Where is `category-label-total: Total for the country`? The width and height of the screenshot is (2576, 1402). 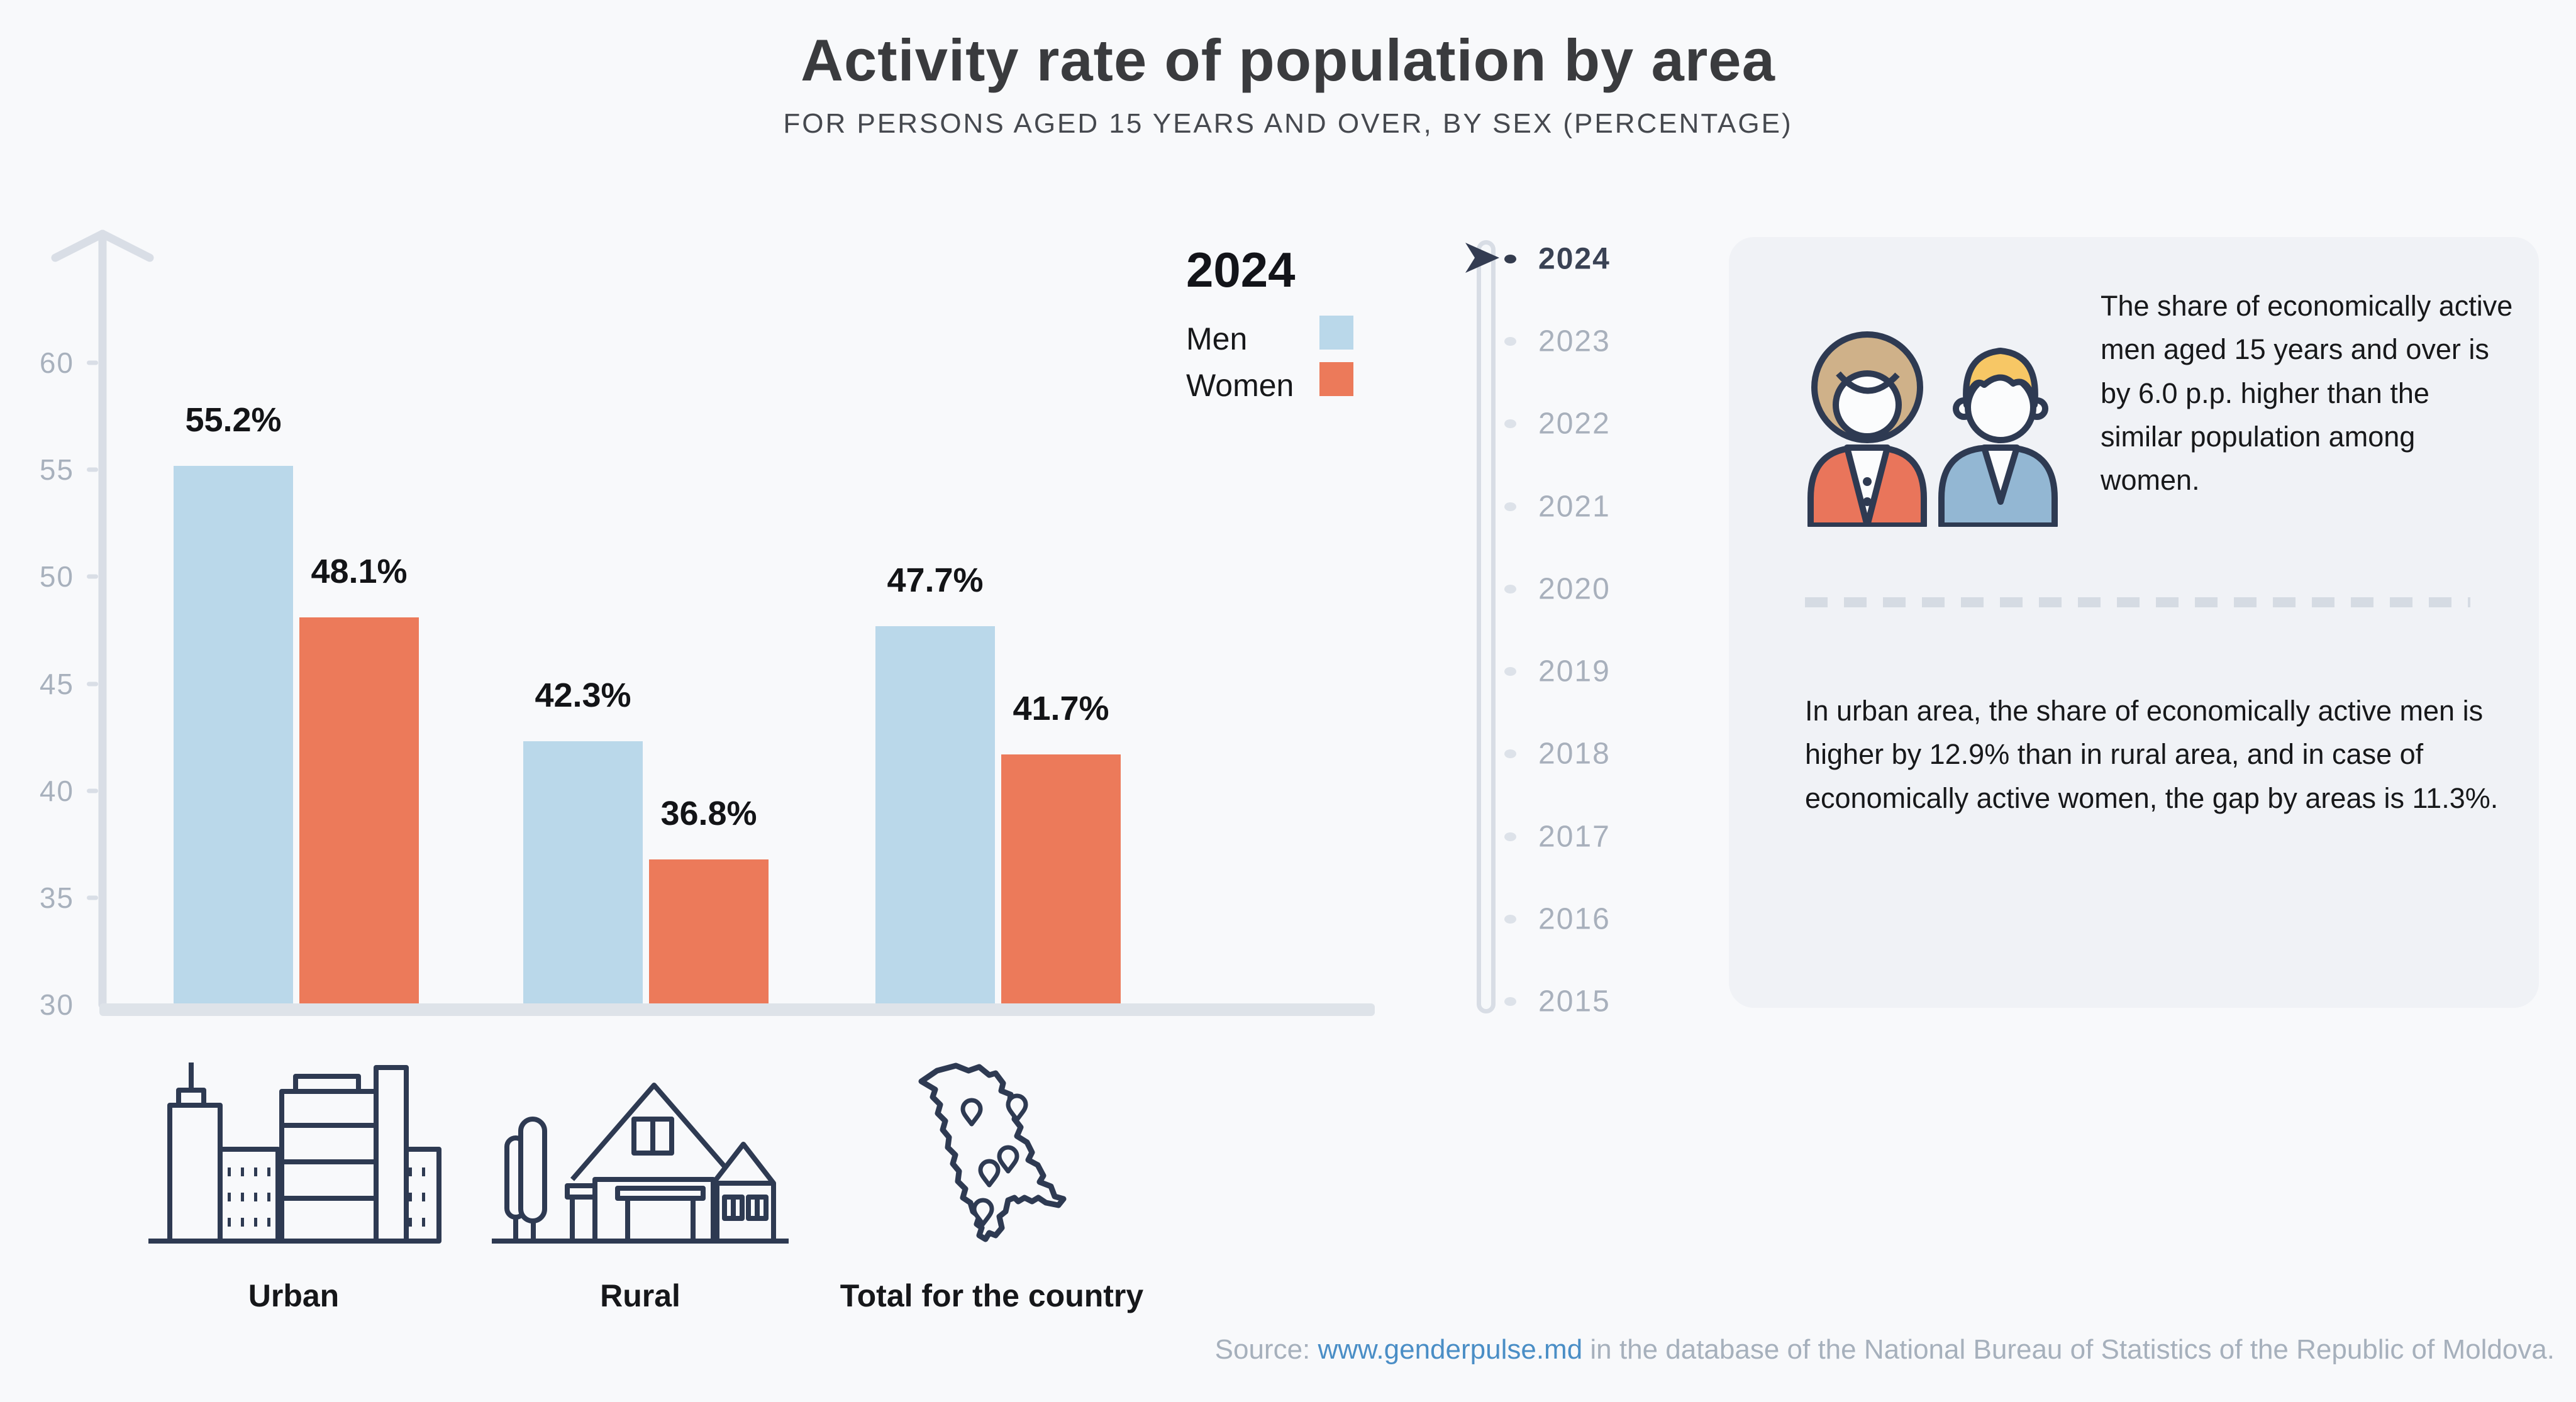
category-label-total: Total for the country is located at coordinates (992, 1295).